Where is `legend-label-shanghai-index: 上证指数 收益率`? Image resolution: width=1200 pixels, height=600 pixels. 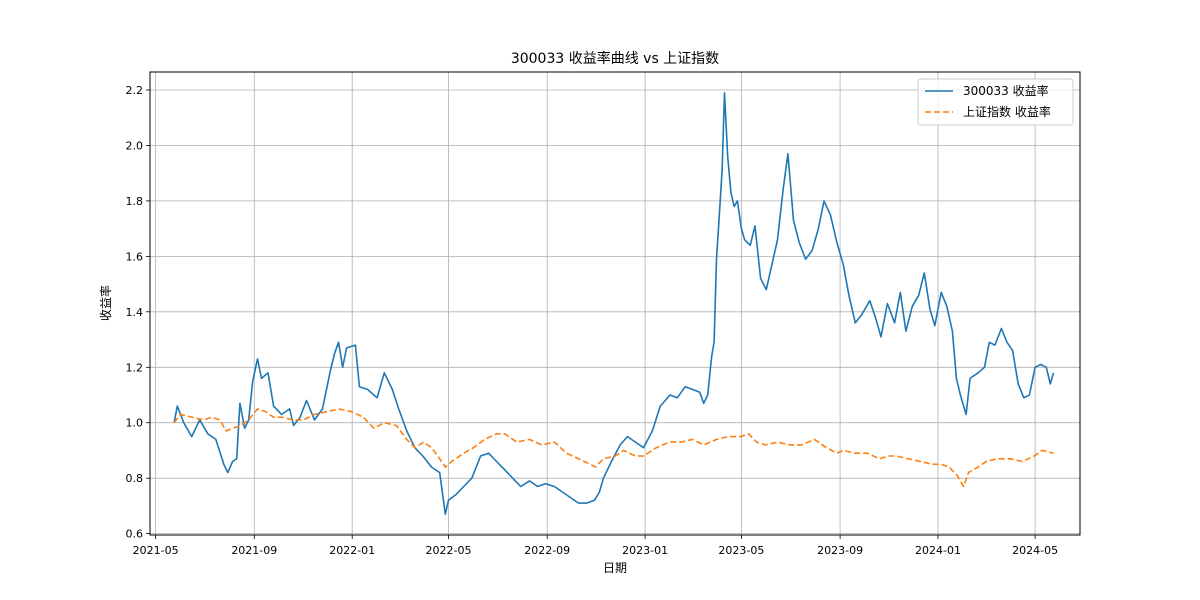
legend-label-shanghai-index: 上证指数 收益率 is located at coordinates (1007, 111).